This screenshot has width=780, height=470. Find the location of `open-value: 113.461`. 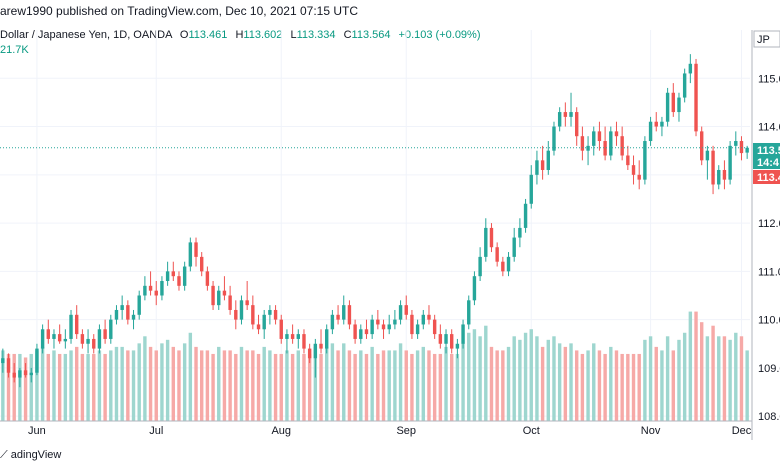

open-value: 113.461 is located at coordinates (208, 35).